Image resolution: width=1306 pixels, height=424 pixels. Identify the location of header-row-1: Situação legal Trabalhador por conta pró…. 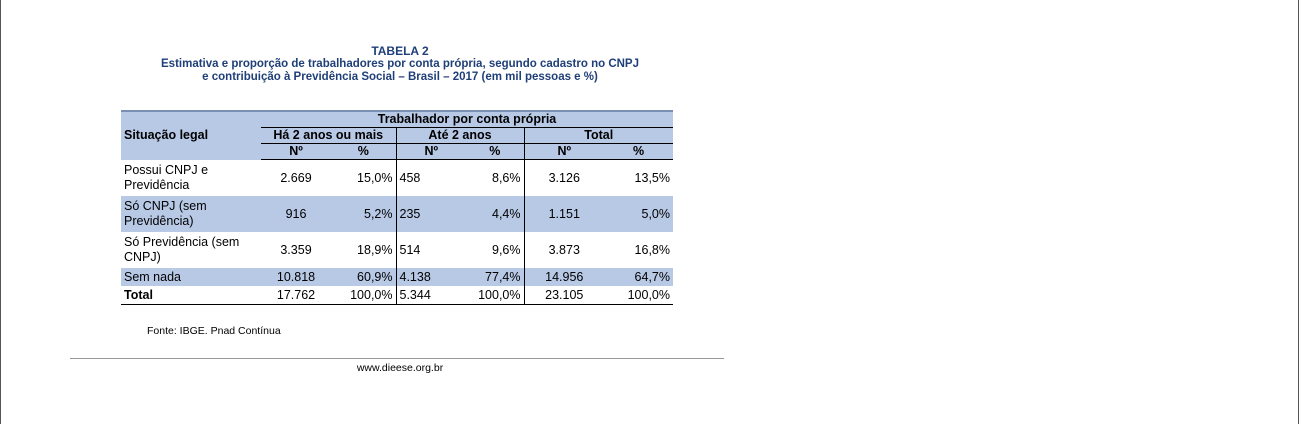
(397, 135).